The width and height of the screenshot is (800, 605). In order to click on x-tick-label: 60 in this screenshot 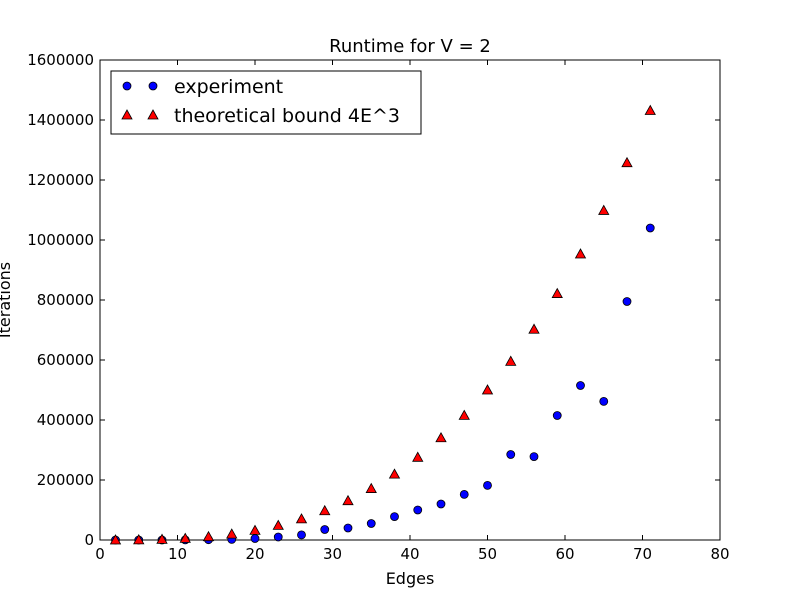, I will do `click(564, 554)`.